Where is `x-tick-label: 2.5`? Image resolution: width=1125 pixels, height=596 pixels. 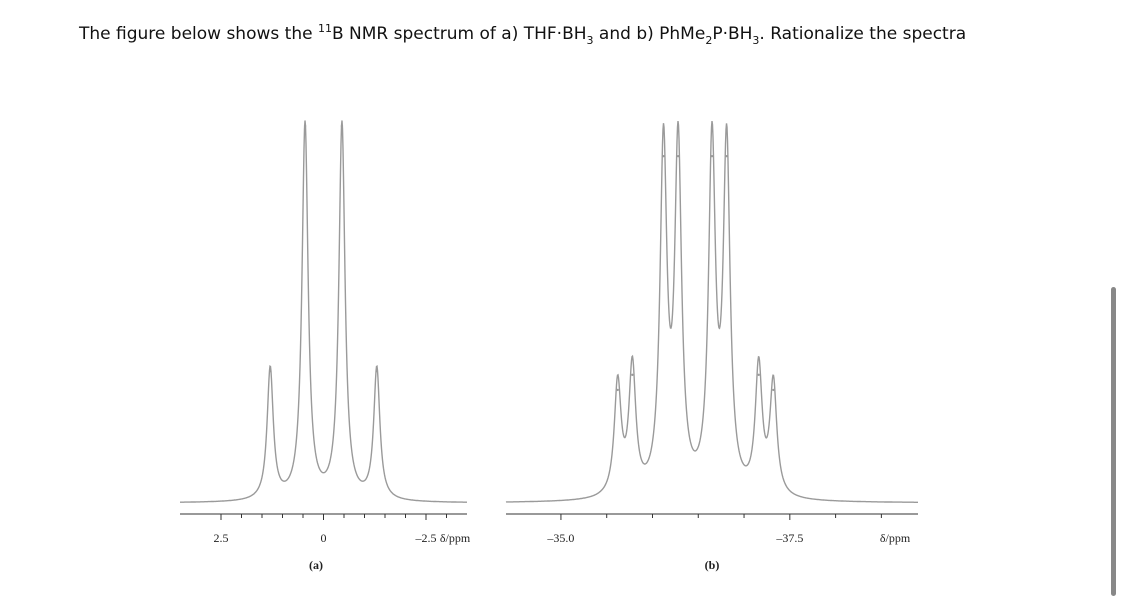 x-tick-label: 2.5 is located at coordinates (221, 538).